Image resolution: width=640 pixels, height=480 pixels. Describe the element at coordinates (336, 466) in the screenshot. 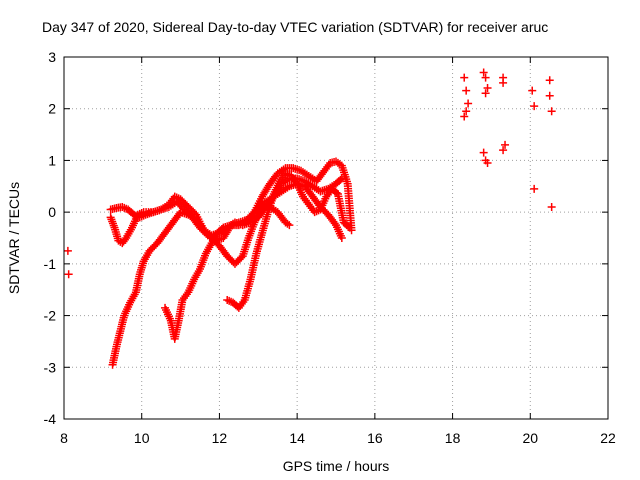

I see `x-axis-label: GPS time / hours` at that location.